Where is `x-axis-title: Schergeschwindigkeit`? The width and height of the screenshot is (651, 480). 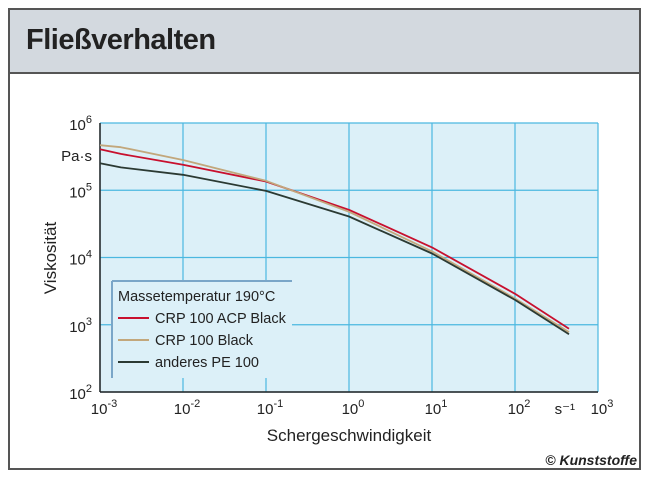 x-axis-title: Schergeschwindigkeit is located at coordinates (349, 435).